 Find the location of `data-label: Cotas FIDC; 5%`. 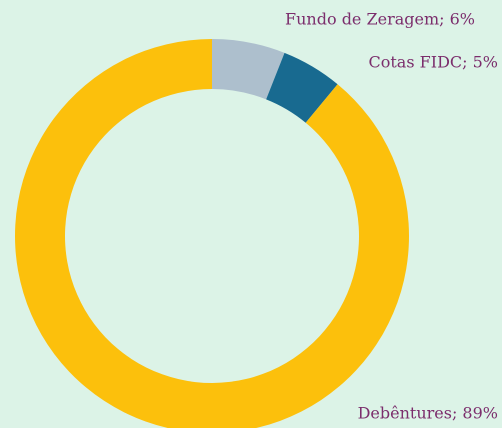

data-label: Cotas FIDC; 5% is located at coordinates (434, 62).